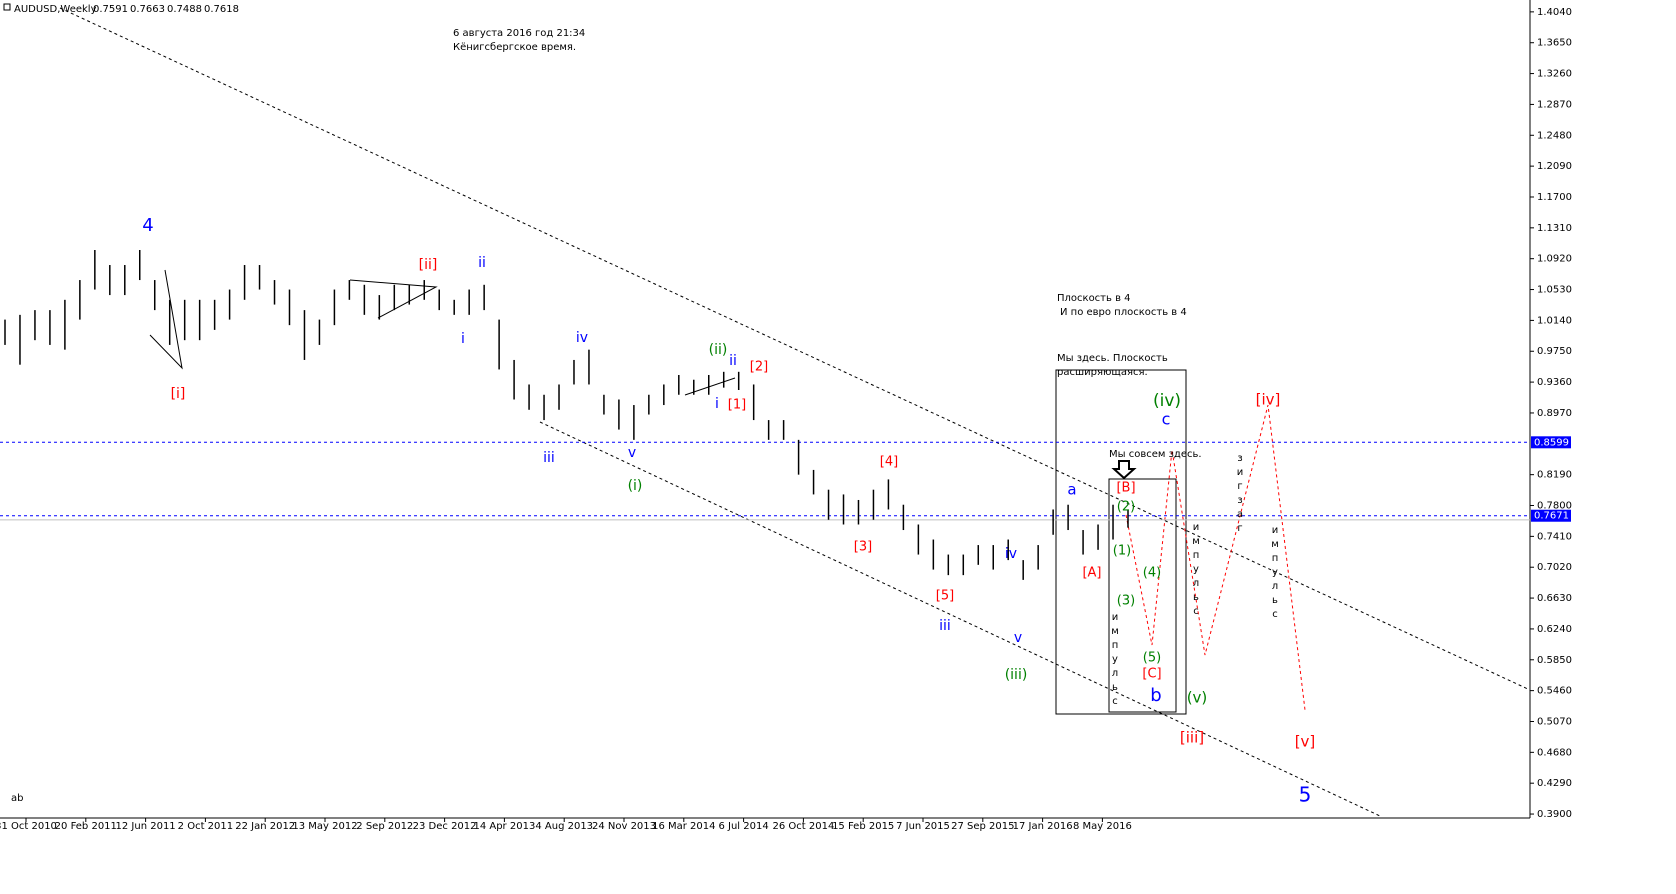 This screenshot has height=894, width=1676. I want to click on wave-label: [2], so click(759, 367).